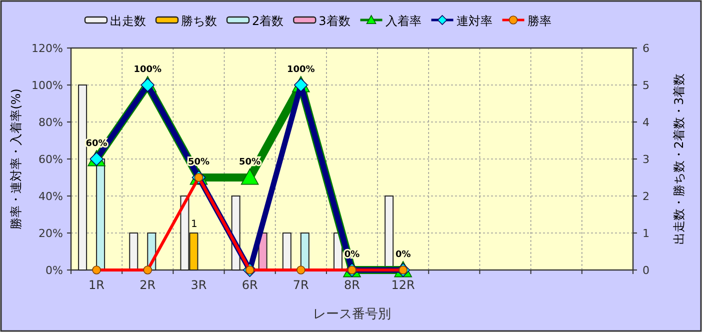 This screenshot has width=703, height=333. What do you see at coordinates (403, 21) in the screenshot?
I see `legend-label: 入着率` at bounding box center [403, 21].